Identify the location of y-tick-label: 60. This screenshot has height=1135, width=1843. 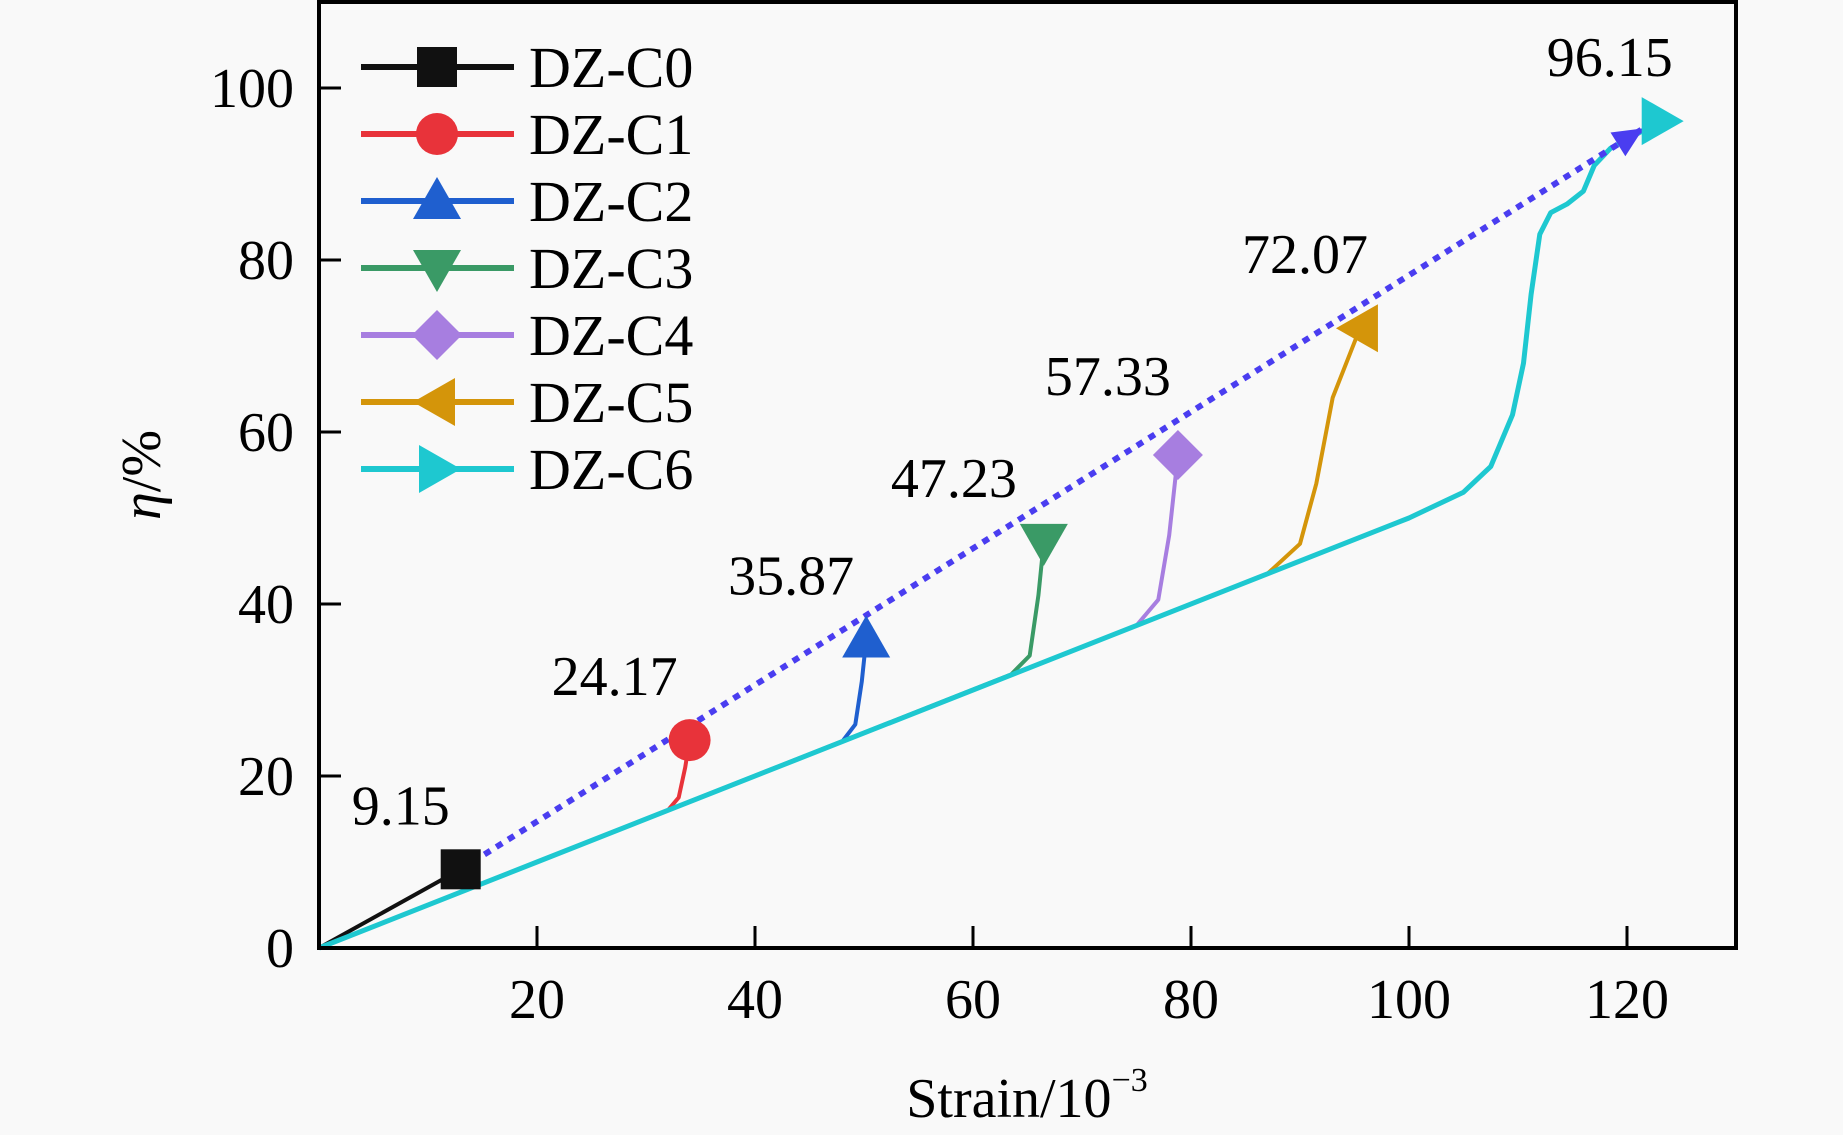
(266, 433).